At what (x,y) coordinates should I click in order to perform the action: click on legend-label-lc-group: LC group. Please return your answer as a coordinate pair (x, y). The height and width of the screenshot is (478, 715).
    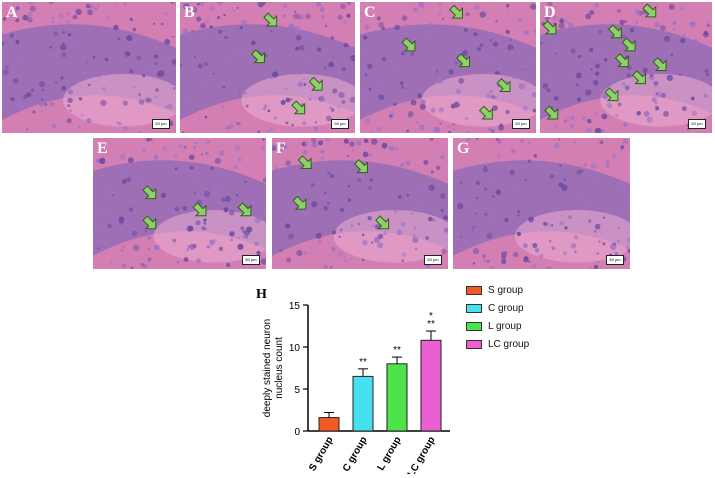
    Looking at the image, I should click on (509, 344).